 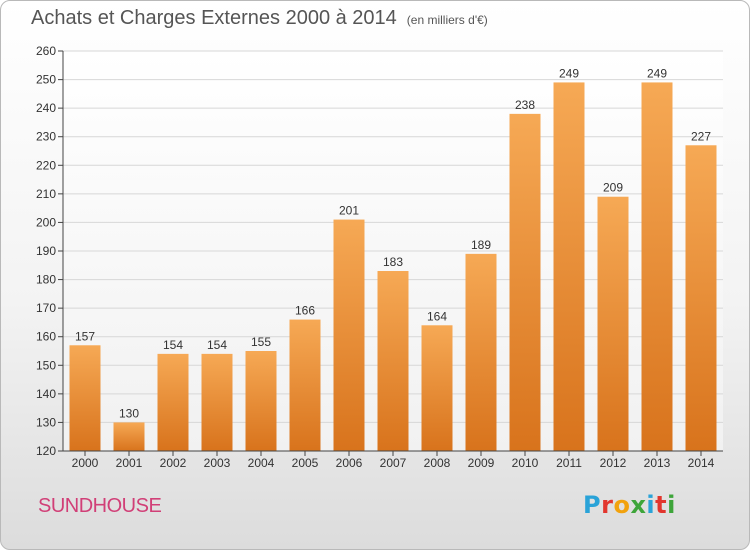 What do you see at coordinates (214, 18) in the screenshot?
I see `chart-title-text: Achats et Charges Externes 2000 à 2014` at bounding box center [214, 18].